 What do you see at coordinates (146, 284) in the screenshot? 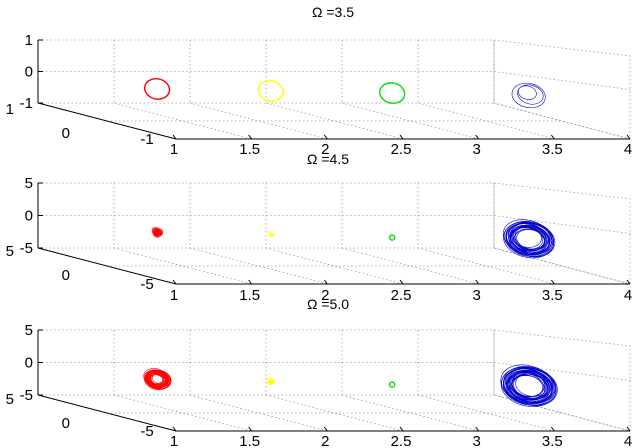
I see `y-tick-label: -5` at bounding box center [146, 284].